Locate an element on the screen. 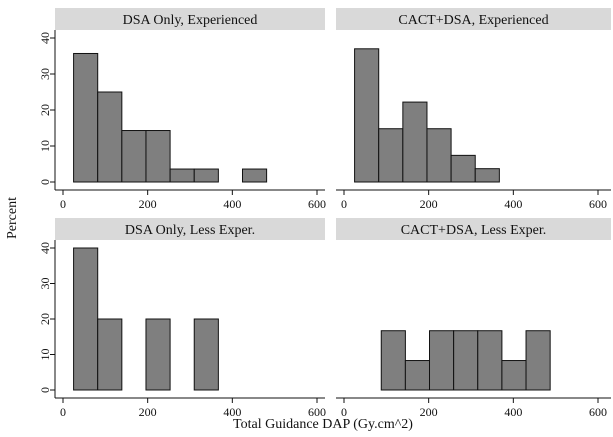 Image resolution: width=613 pixels, height=437 pixels. x-axis-title: Total Guidance DAP (Gy.cm^2) is located at coordinates (323, 424).